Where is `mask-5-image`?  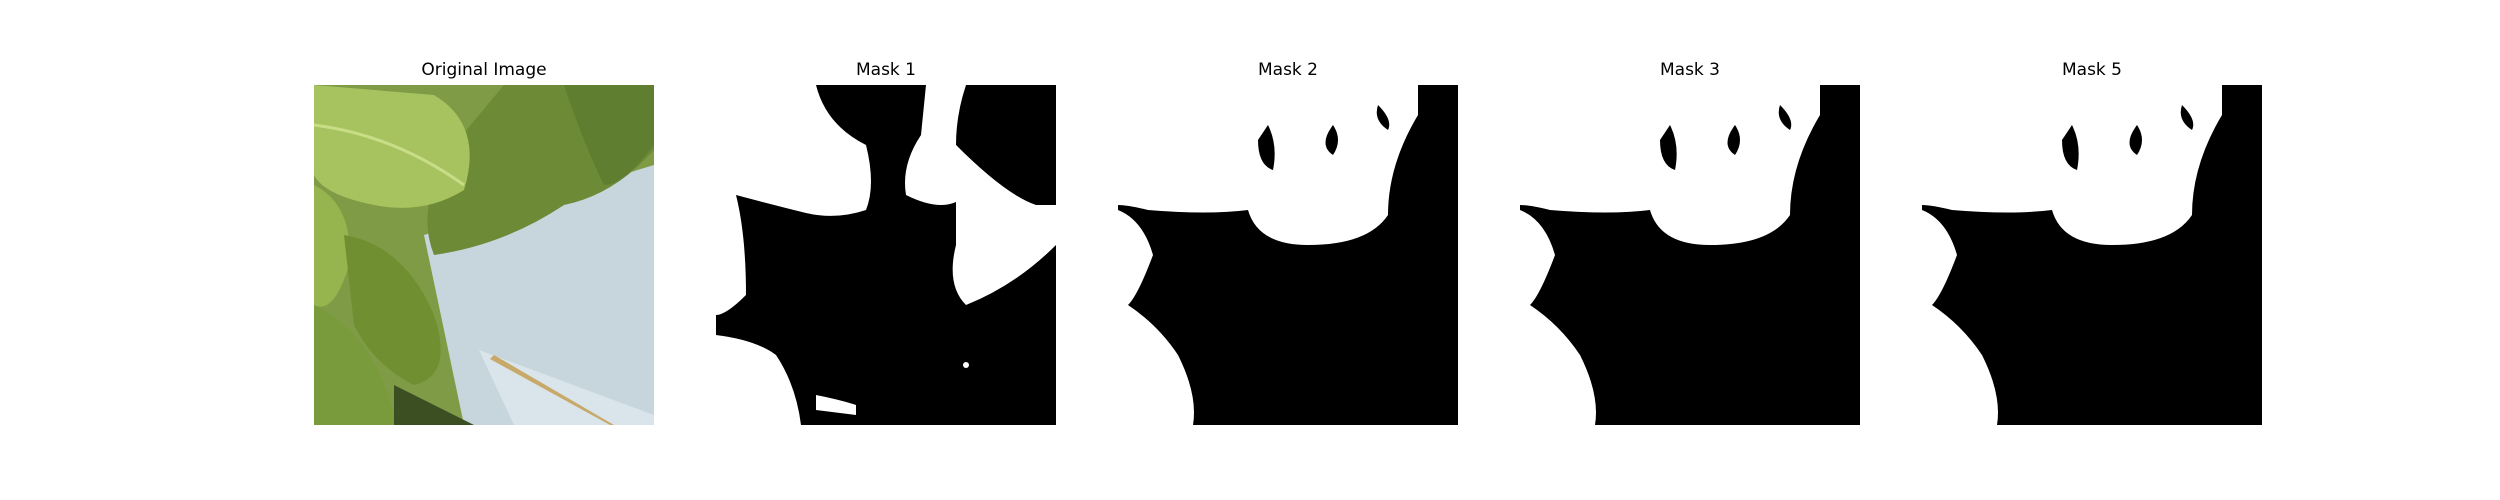
mask-5-image is located at coordinates (2092, 255).